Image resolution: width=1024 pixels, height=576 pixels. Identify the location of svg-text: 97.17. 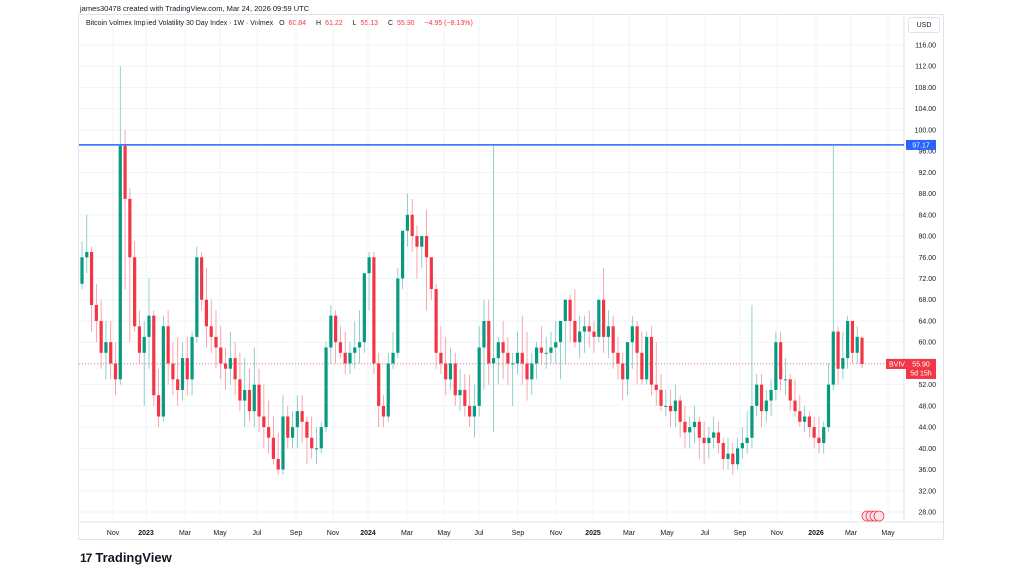
(921, 145).